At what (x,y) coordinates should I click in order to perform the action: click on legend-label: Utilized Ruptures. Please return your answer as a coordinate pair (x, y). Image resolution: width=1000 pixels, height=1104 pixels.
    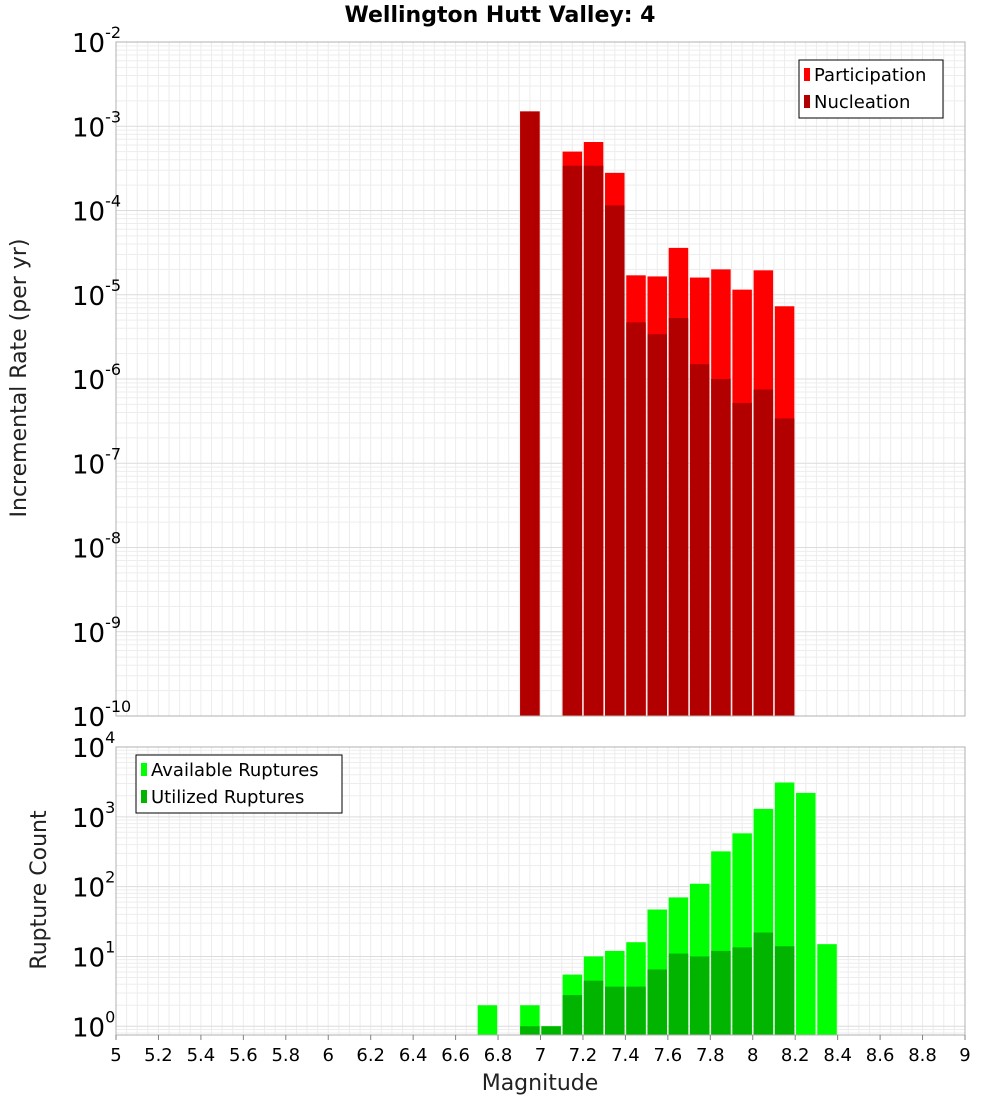
    Looking at the image, I should click on (227, 797).